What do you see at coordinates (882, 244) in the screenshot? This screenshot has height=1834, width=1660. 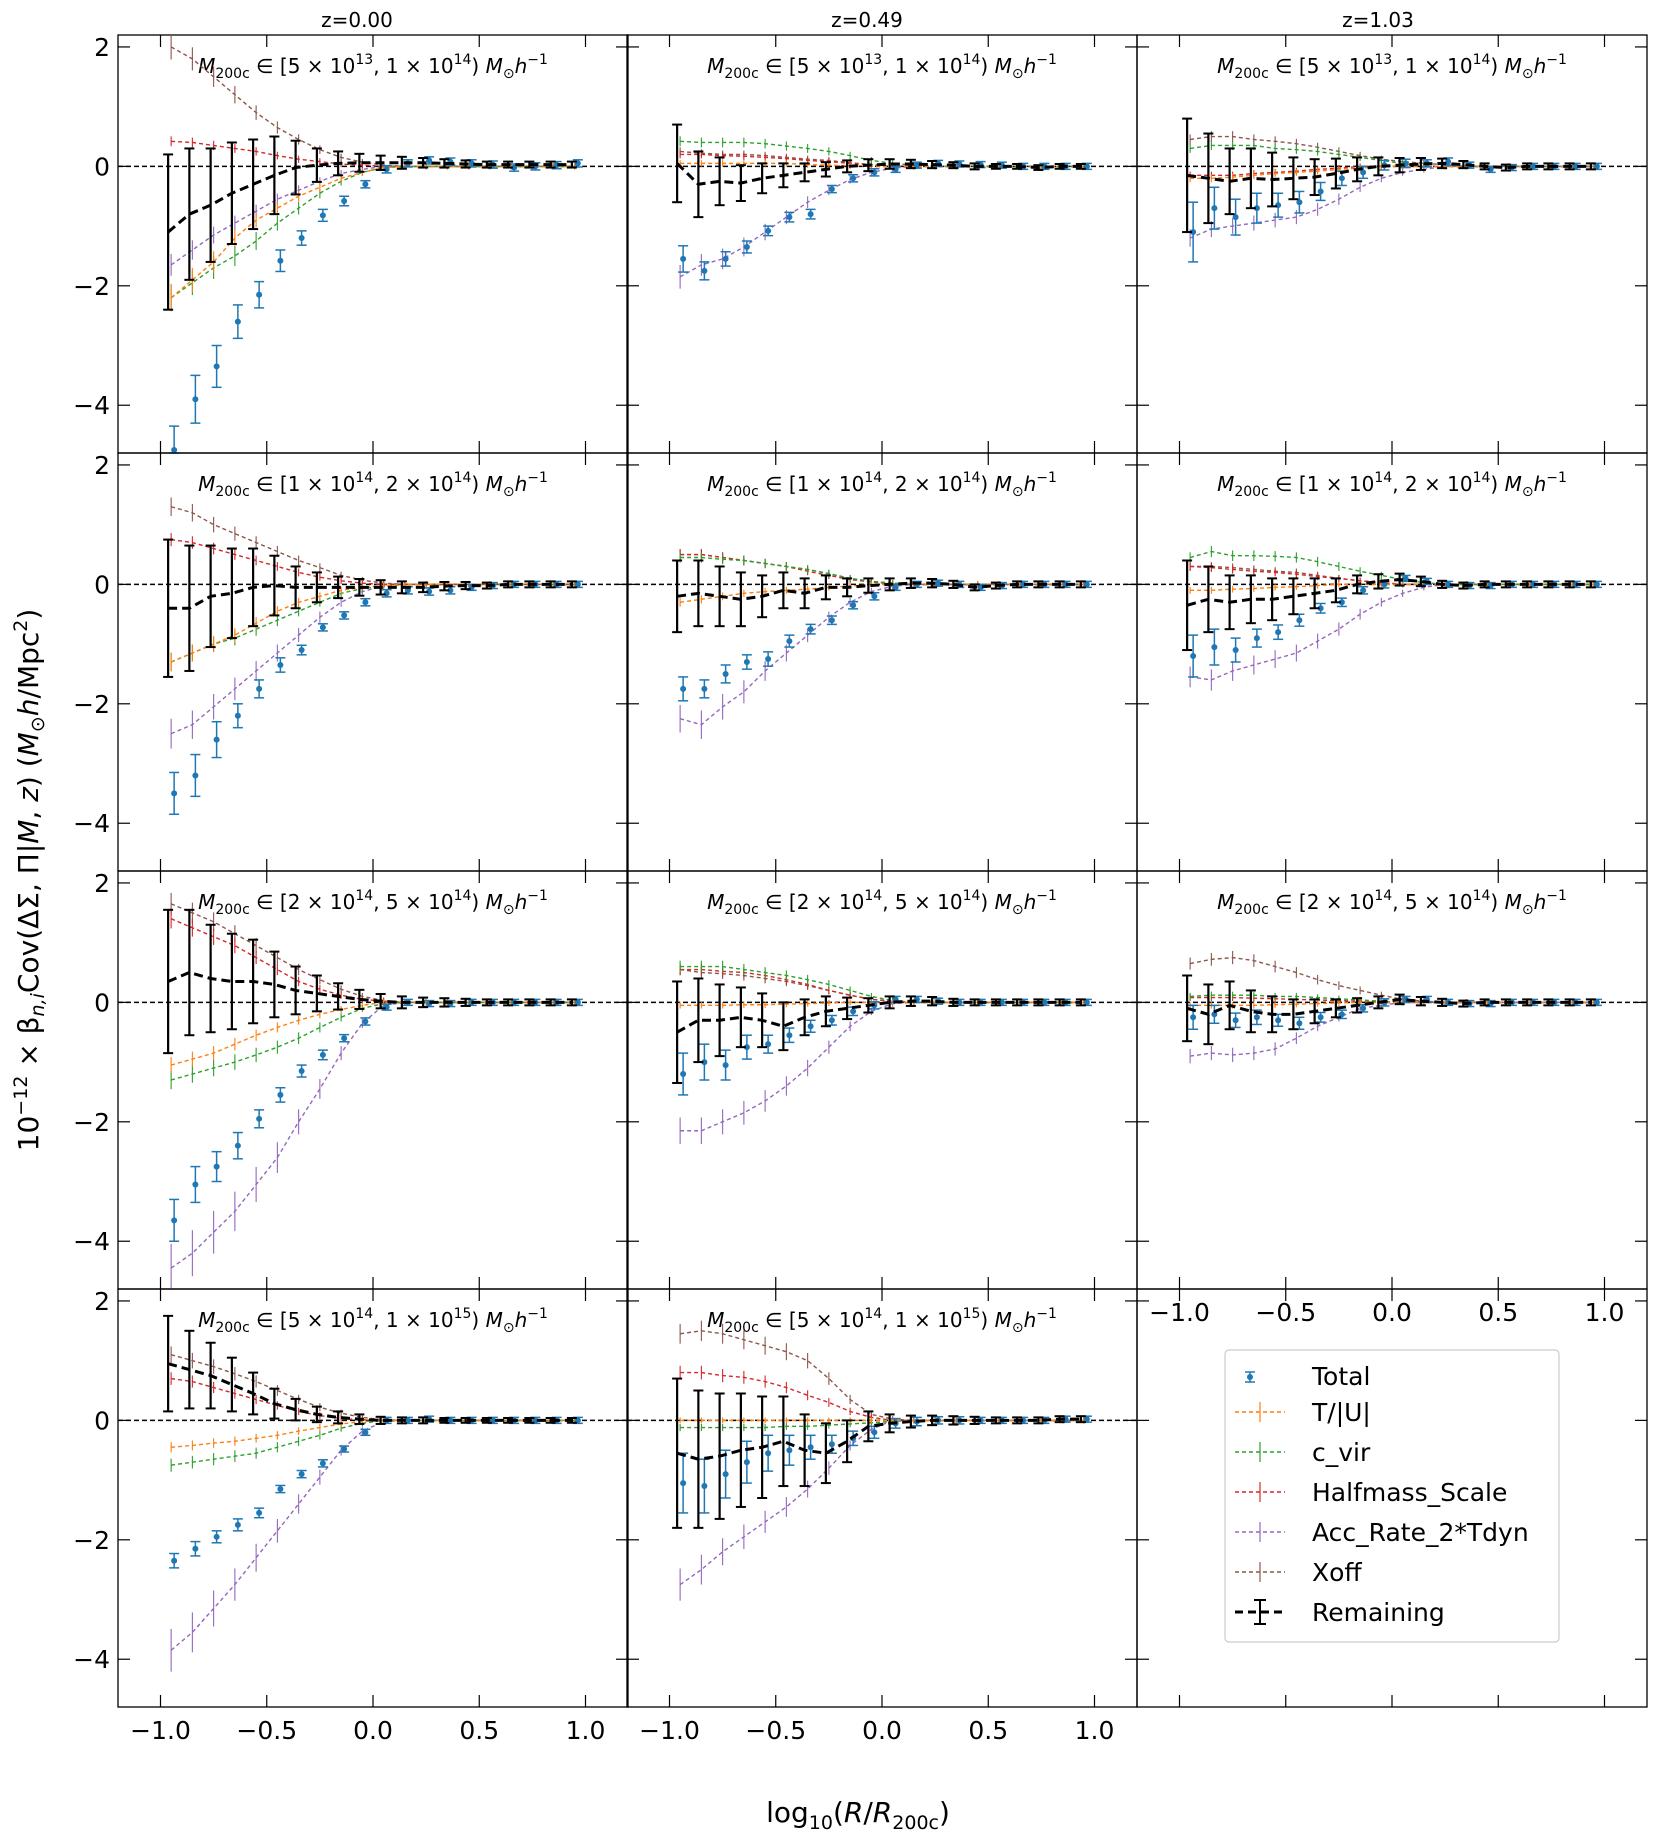 I see `panel-r0-c1: M200c ∈ [5 × 1013, 1 × 1014) M⊙h−1` at bounding box center [882, 244].